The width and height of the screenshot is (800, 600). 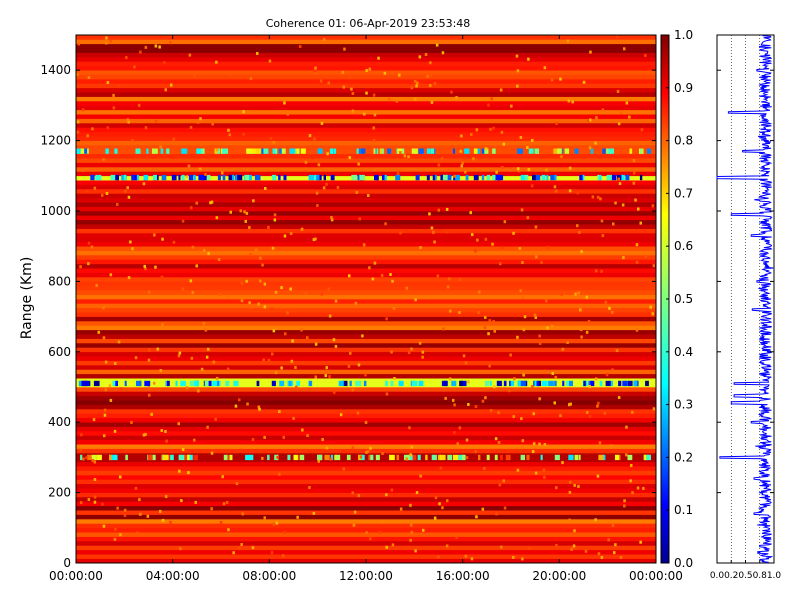 What do you see at coordinates (760, 576) in the screenshot?
I see `profile-x-tick-label: 0.8` at bounding box center [760, 576].